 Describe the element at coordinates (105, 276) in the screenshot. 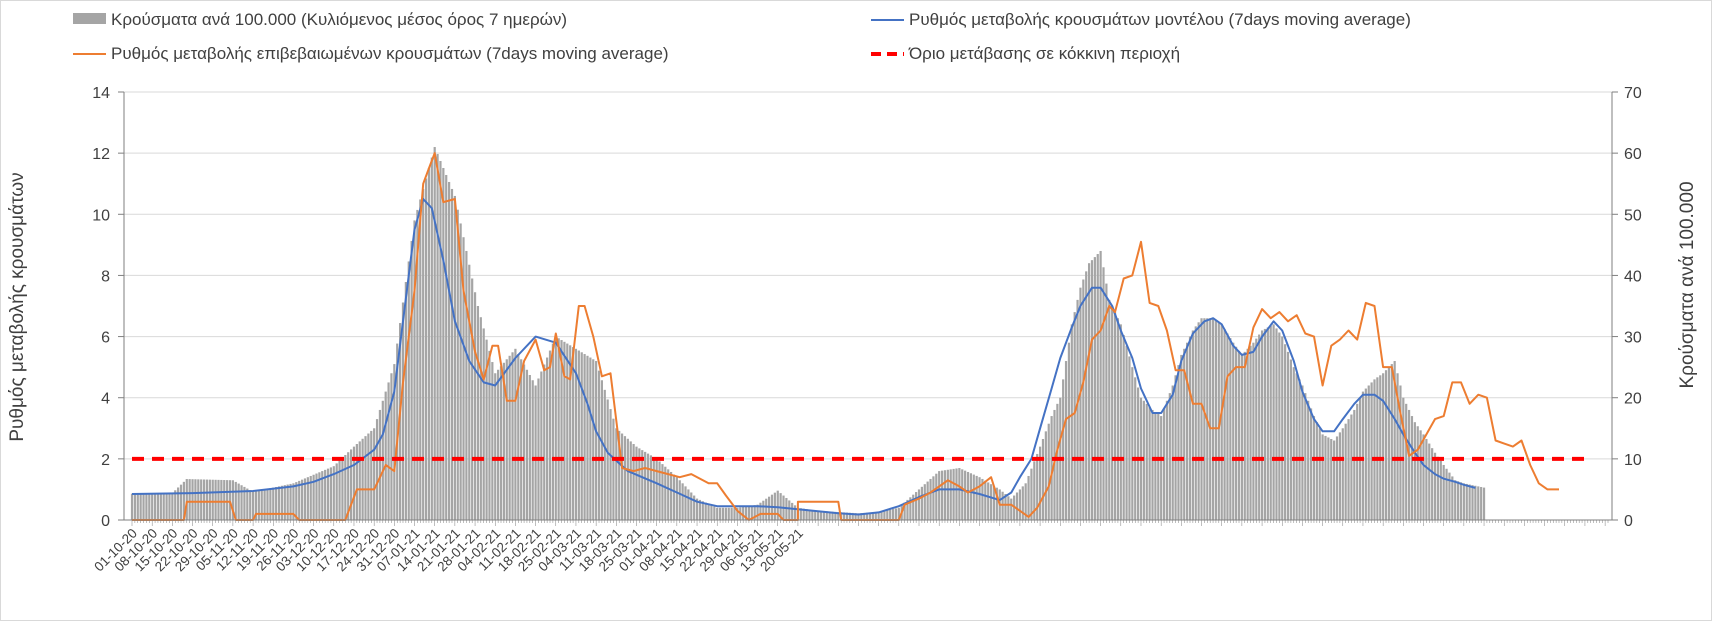

I see `y-left-tick-label: 8` at that location.